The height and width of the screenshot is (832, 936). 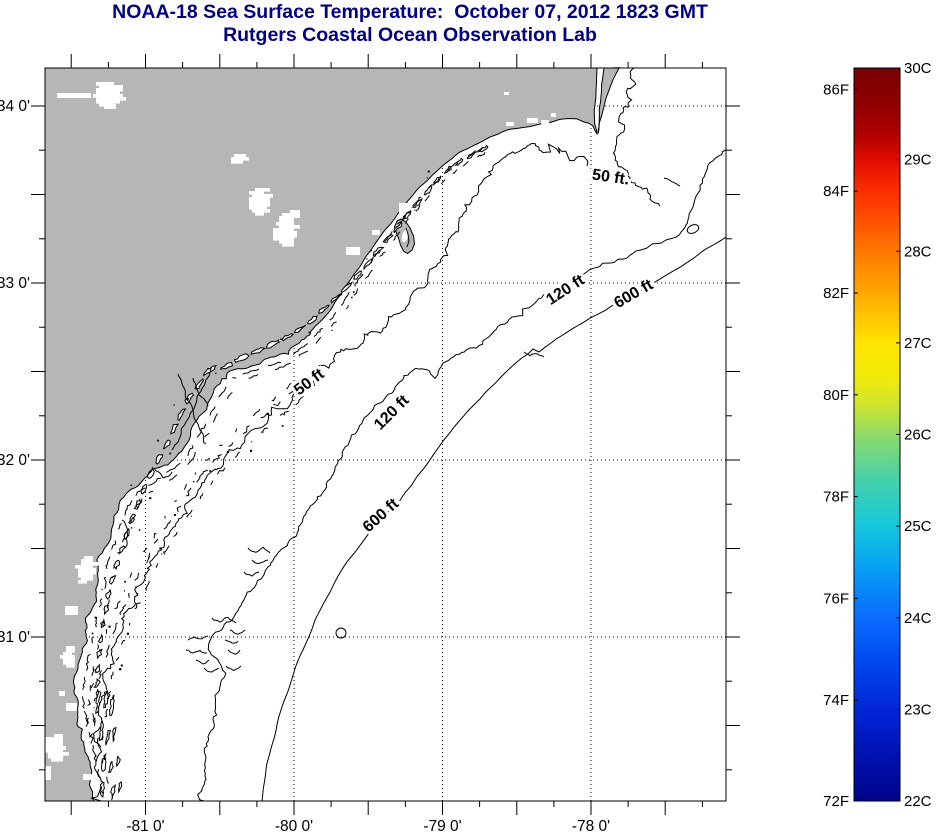 What do you see at coordinates (836, 700) in the screenshot?
I see `svg-text: 74F` at bounding box center [836, 700].